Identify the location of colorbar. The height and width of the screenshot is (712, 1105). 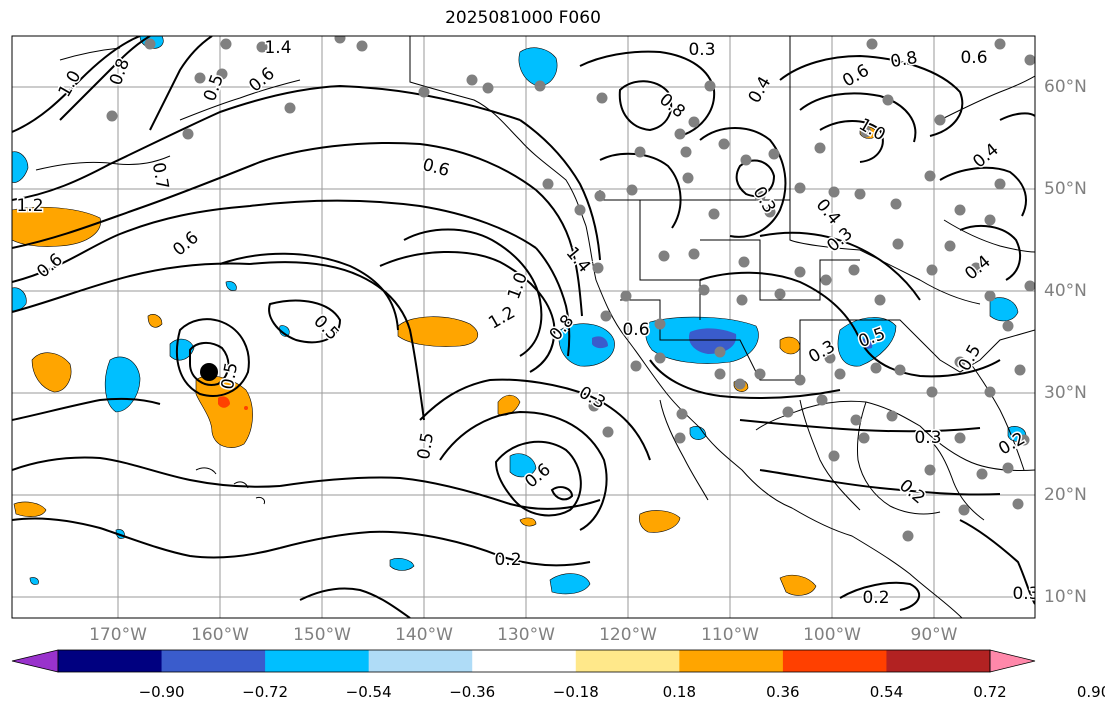
(523, 661).